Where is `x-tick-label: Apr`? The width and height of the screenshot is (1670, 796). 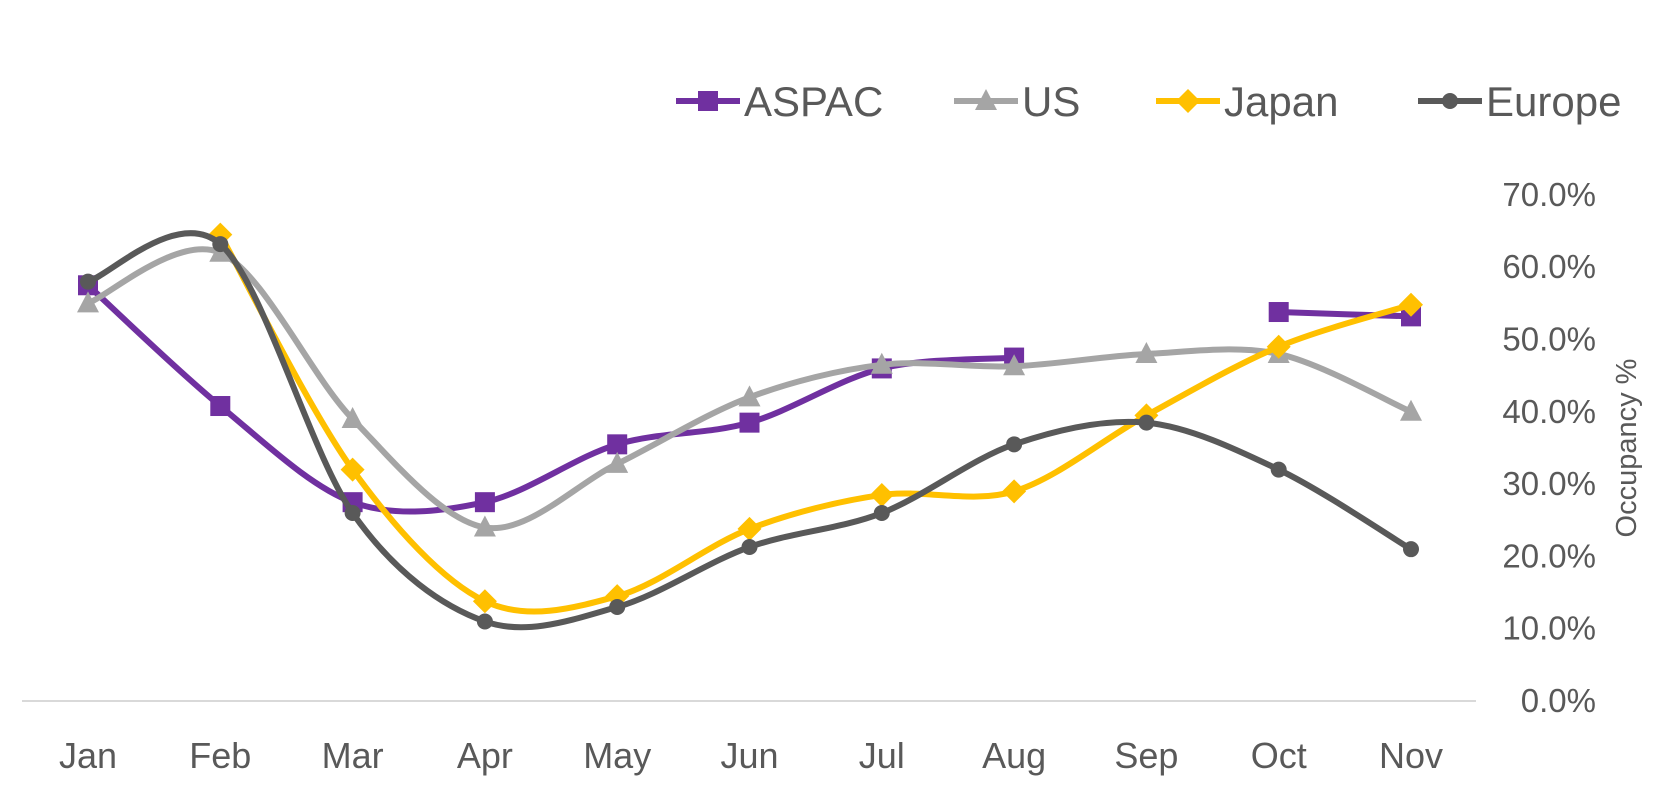
x-tick-label: Apr is located at coordinates (485, 755).